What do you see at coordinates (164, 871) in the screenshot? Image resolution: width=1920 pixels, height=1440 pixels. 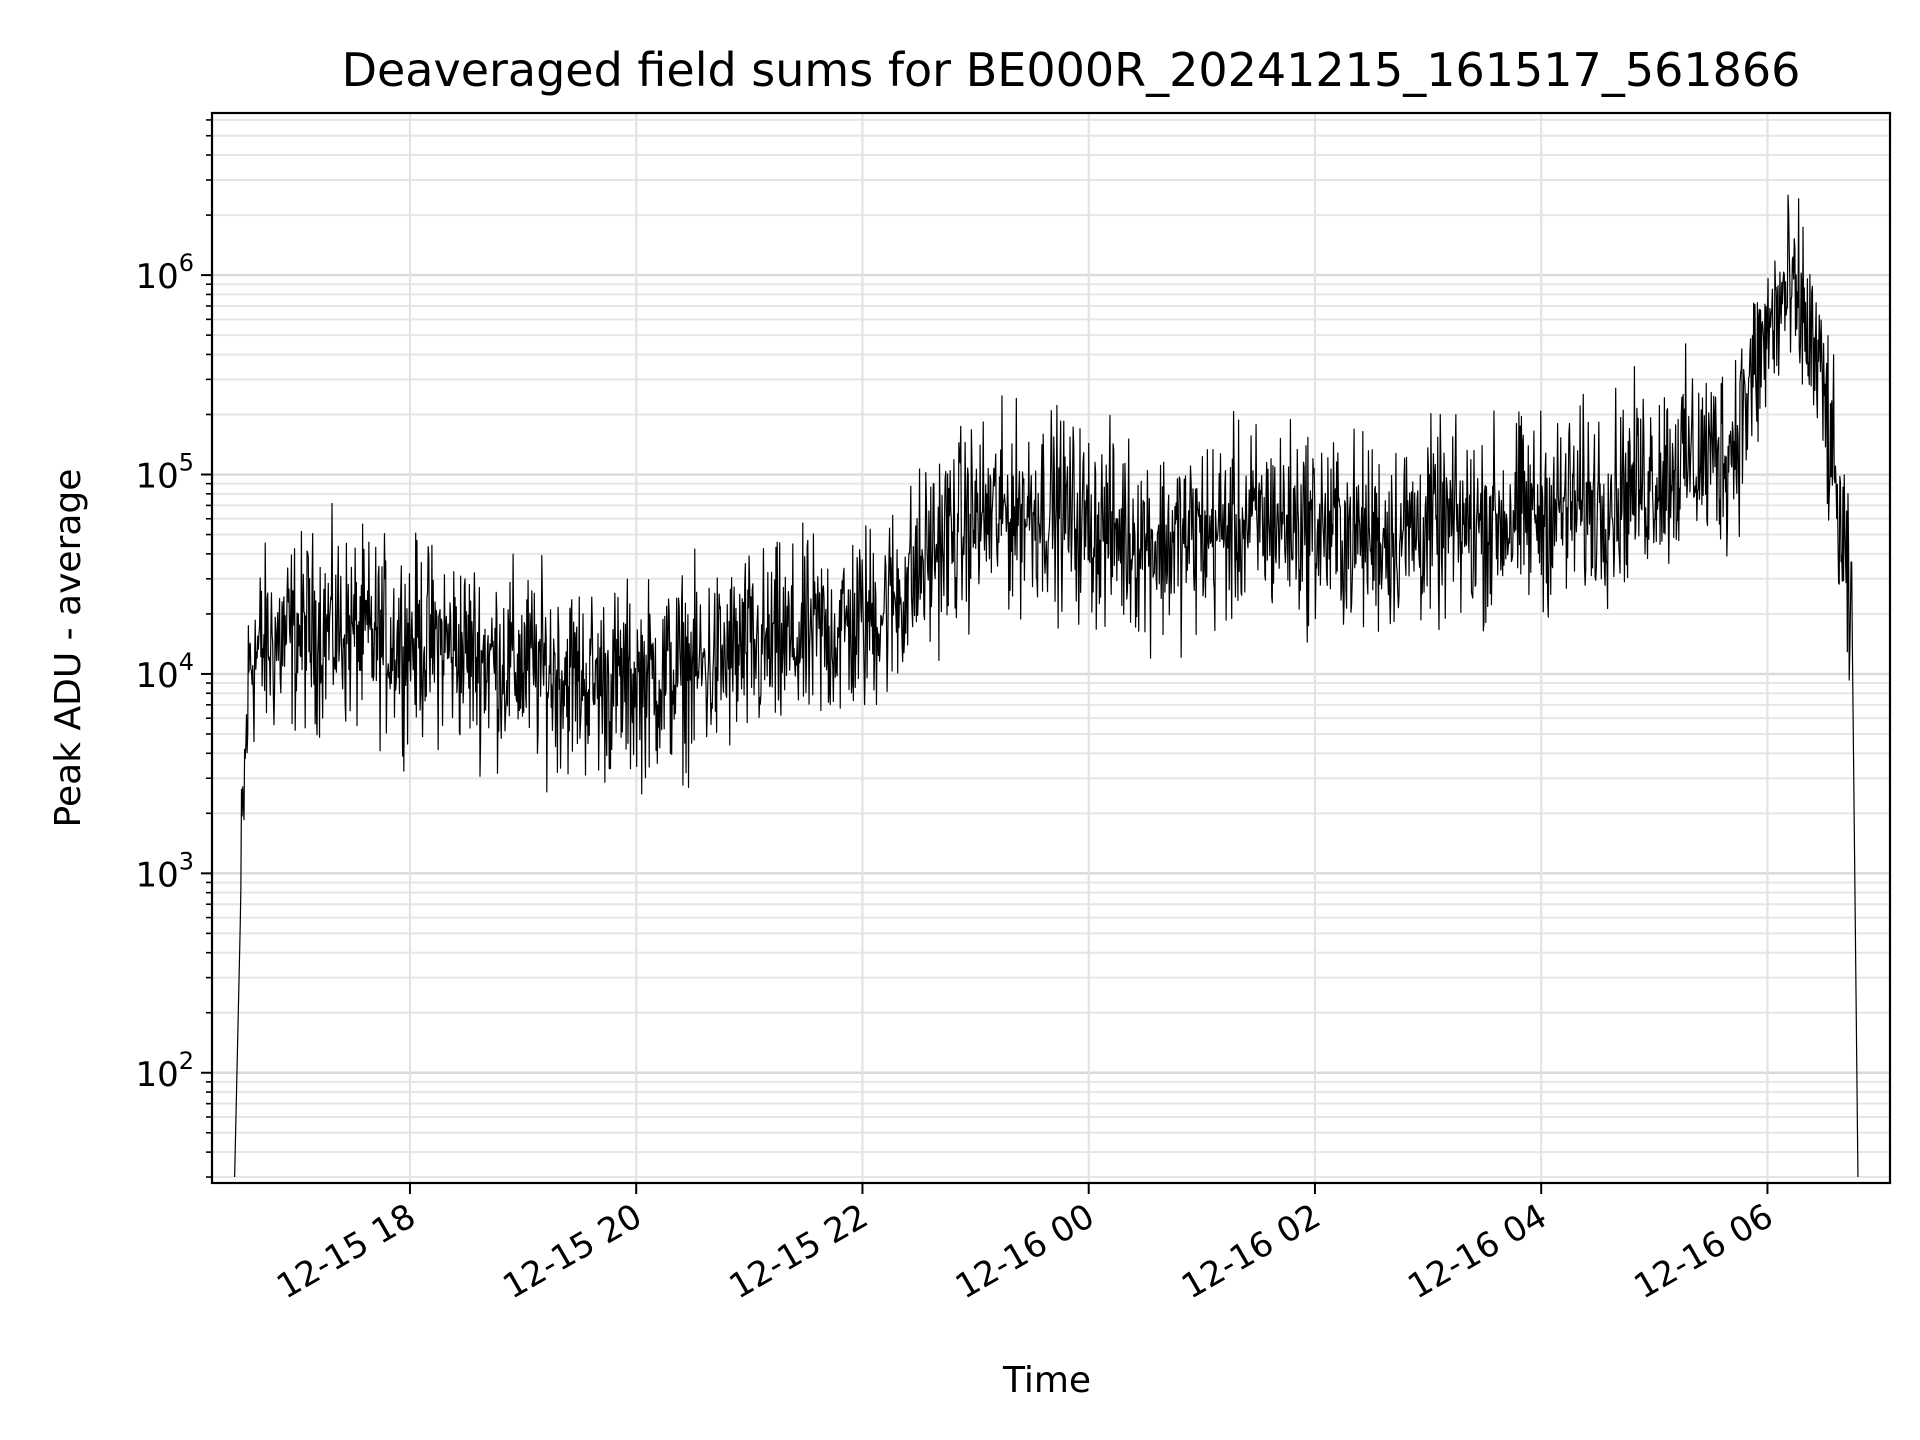 I see `y-tick-label: 10³` at bounding box center [164, 871].